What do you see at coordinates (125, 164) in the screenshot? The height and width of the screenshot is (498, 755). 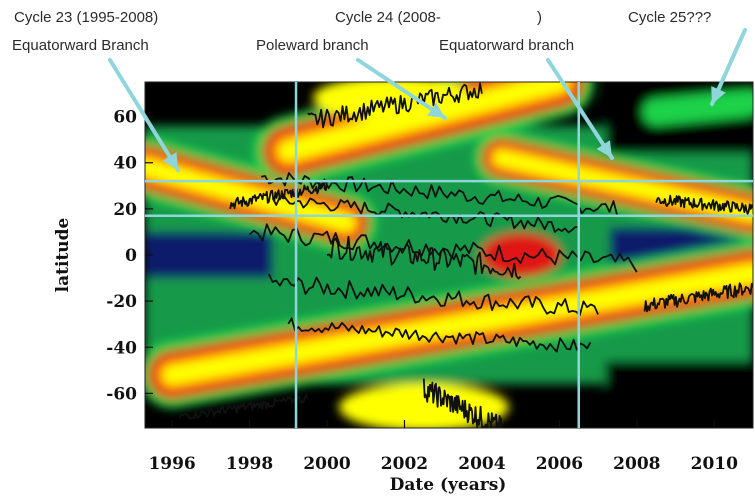 I see `y-tick-label: 40` at bounding box center [125, 164].